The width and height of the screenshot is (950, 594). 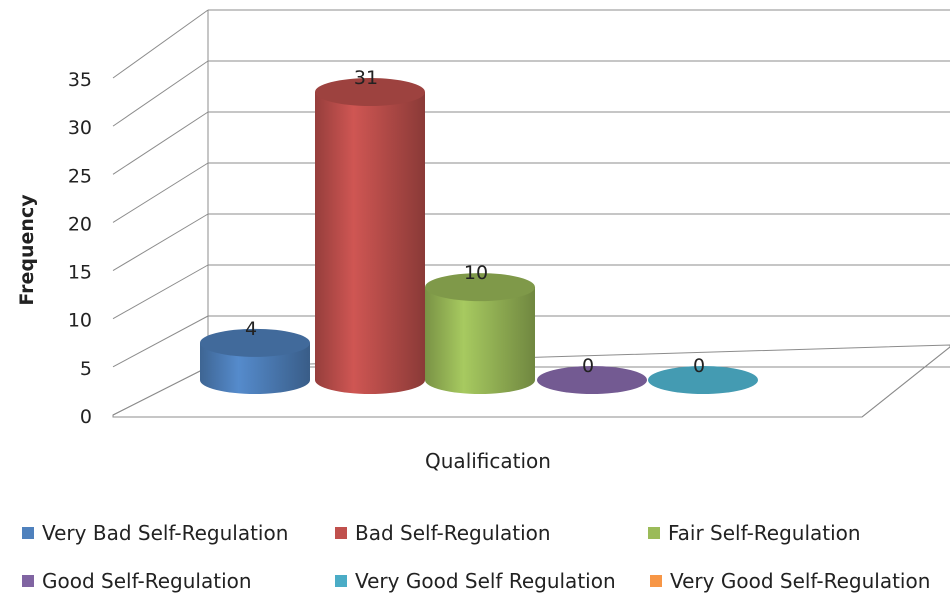 I want to click on y-tick-label: 5, so click(x=86, y=369).